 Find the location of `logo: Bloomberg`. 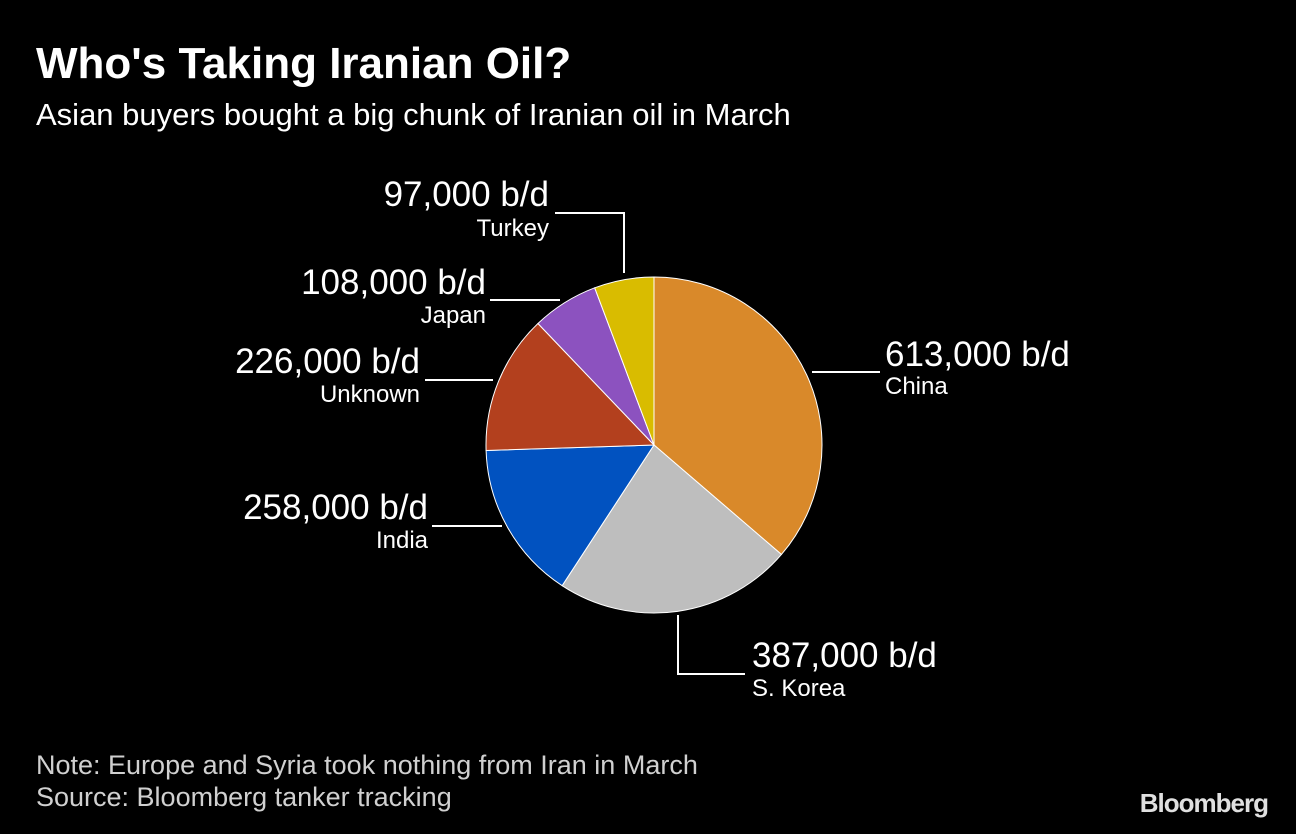

logo: Bloomberg is located at coordinates (1204, 803).